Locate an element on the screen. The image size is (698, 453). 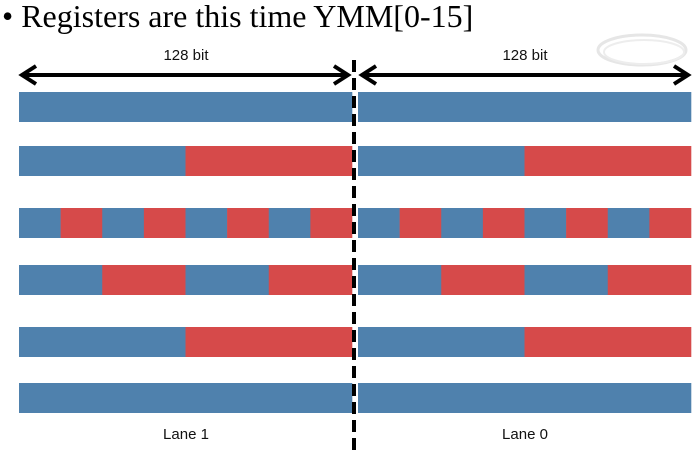
width-label-left: 128 bit is located at coordinates (186, 55).